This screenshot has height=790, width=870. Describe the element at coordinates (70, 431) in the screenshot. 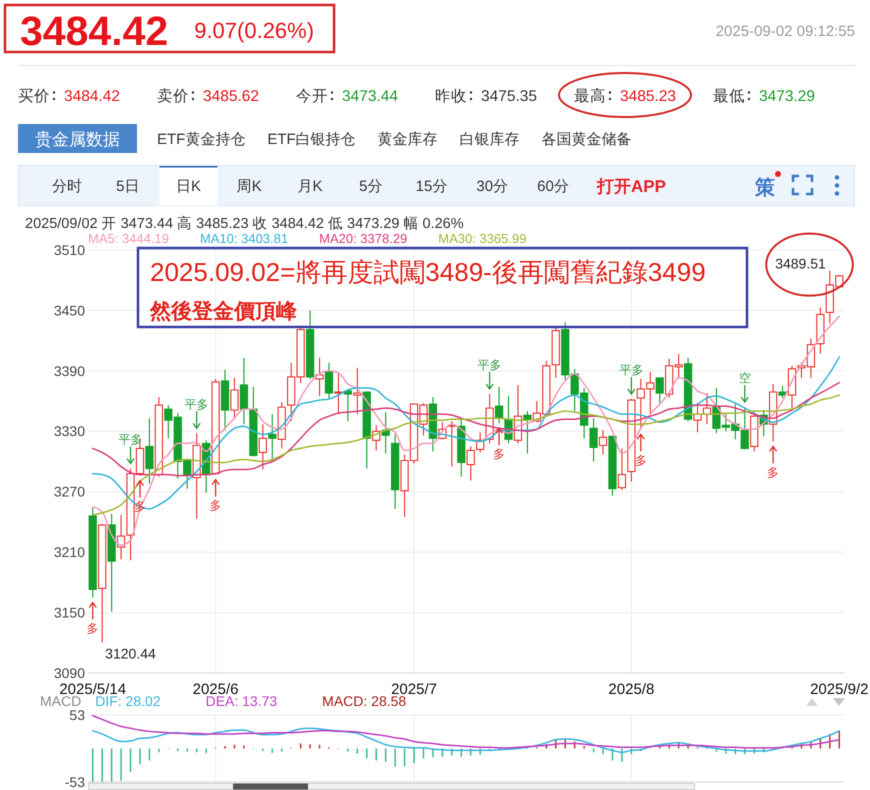

I see `y-tick-label: 3330` at that location.